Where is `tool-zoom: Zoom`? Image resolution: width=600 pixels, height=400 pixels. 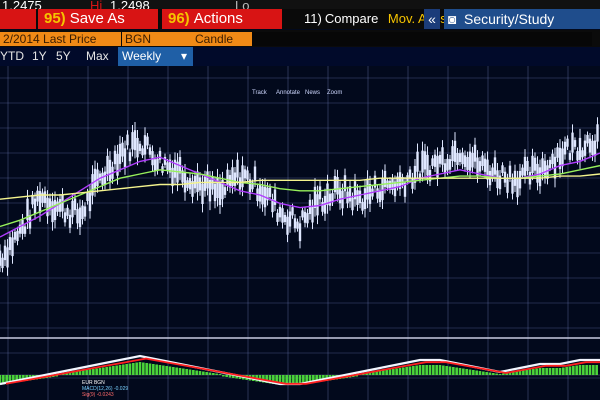 tool-zoom: Zoom is located at coordinates (335, 93).